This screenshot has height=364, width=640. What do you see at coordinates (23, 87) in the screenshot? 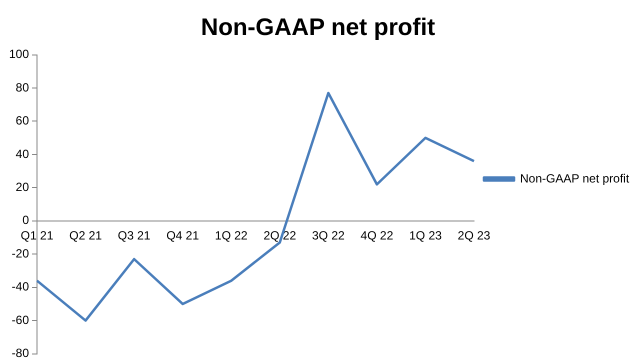
I see `y-tick-label: 80` at bounding box center [23, 87].